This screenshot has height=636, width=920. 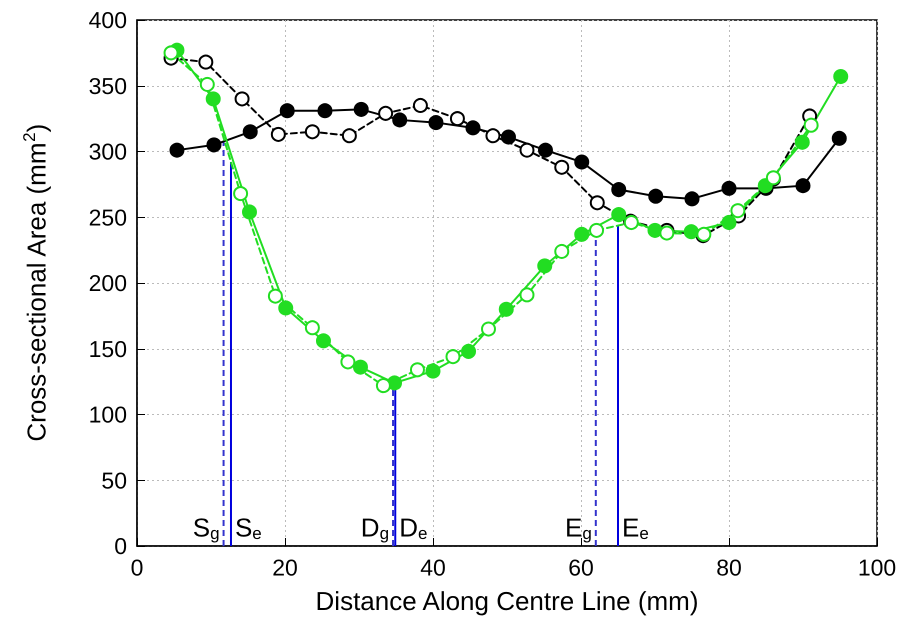 What do you see at coordinates (433, 567) in the screenshot?
I see `x-tick-label: 40` at bounding box center [433, 567].